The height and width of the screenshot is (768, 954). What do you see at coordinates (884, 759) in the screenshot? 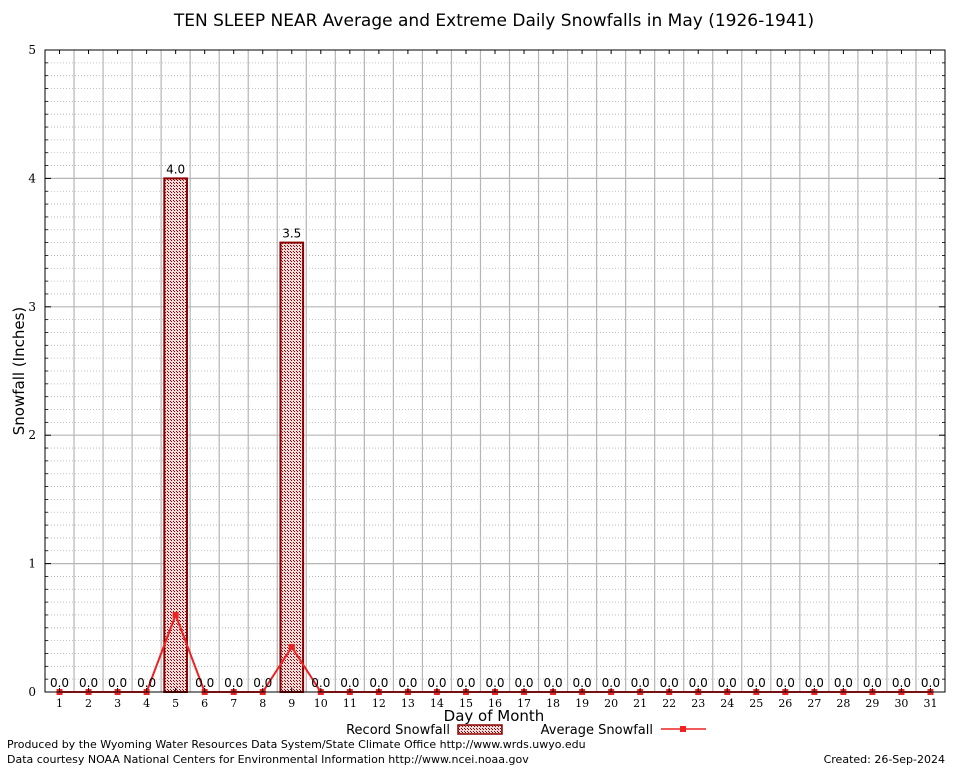
I see `footer-created-date: Created: 26-Sep-2024` at bounding box center [884, 759].